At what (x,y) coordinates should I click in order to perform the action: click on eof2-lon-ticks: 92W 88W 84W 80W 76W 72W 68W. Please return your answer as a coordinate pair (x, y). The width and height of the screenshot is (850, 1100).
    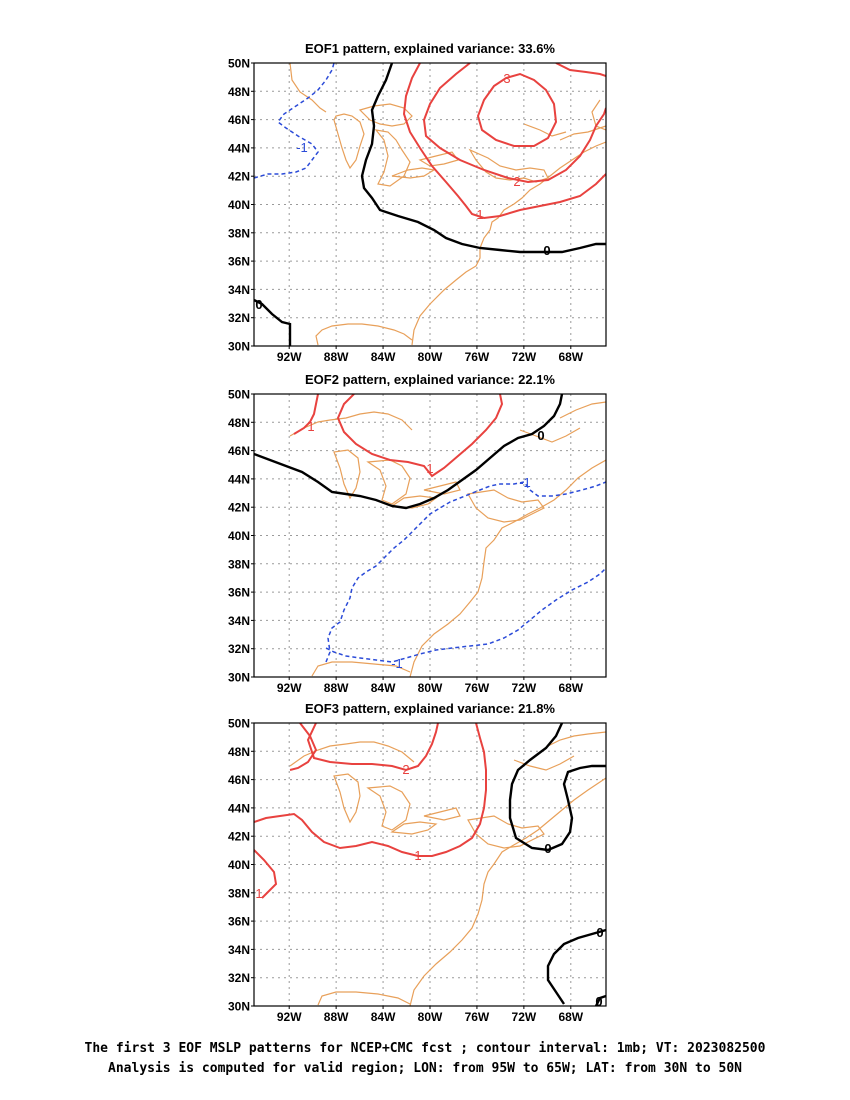
    Looking at the image, I should click on (430, 686).